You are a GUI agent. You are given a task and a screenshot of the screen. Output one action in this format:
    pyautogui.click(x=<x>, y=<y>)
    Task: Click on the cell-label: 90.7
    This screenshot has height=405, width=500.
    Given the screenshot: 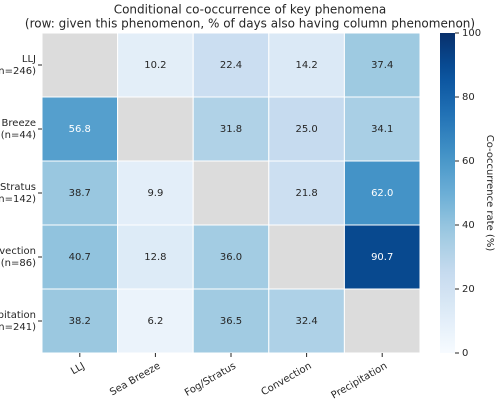 What is the action you would take?
    pyautogui.click(x=382, y=257)
    